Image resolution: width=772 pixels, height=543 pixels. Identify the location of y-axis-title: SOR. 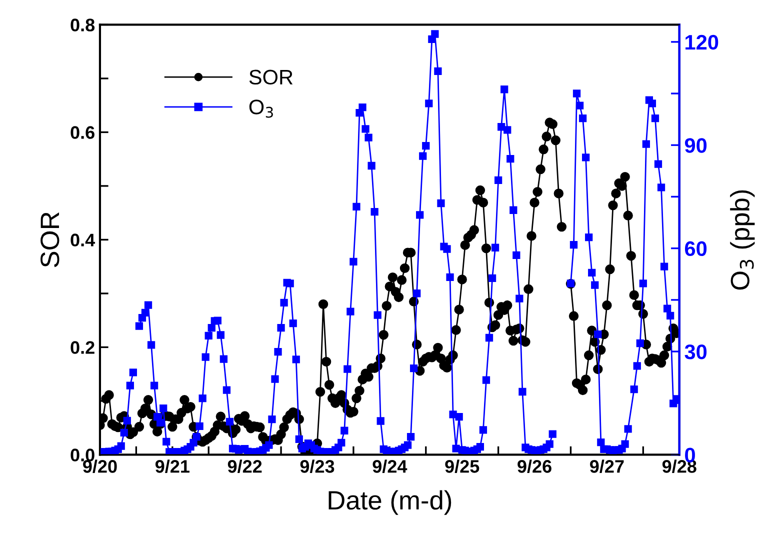
(50, 240).